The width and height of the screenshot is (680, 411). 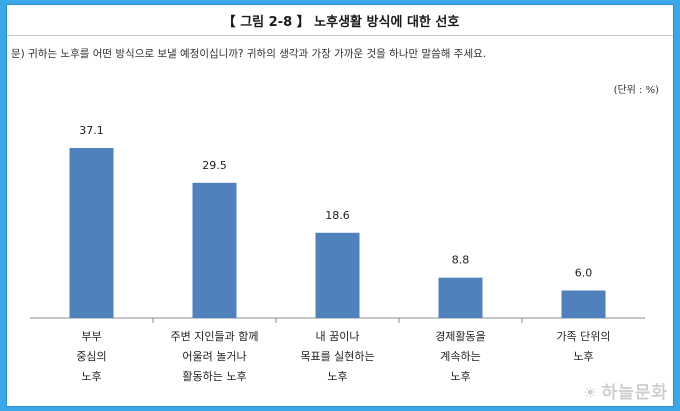 What do you see at coordinates (461, 260) in the screenshot?
I see `data-label-4: 8.8` at bounding box center [461, 260].